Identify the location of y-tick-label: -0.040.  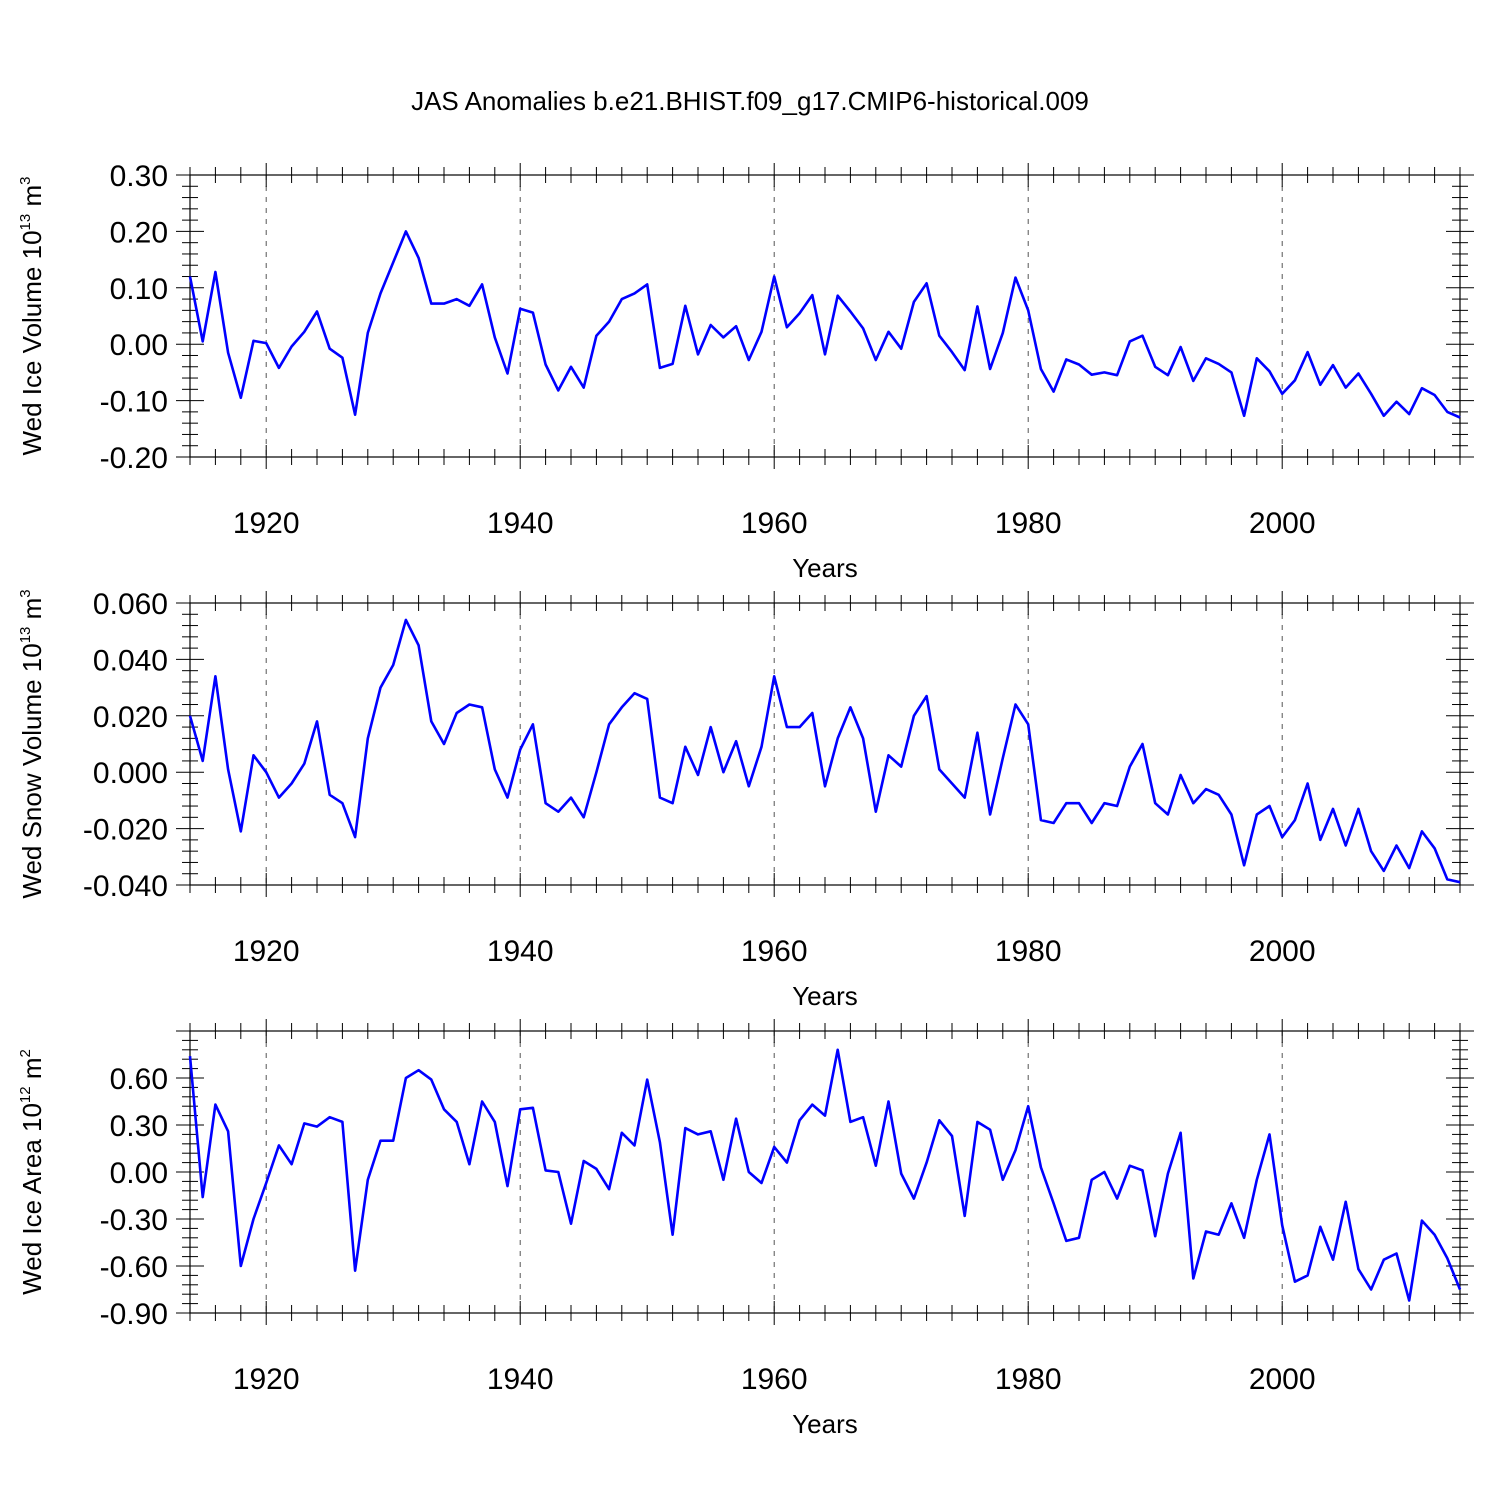
(125, 886).